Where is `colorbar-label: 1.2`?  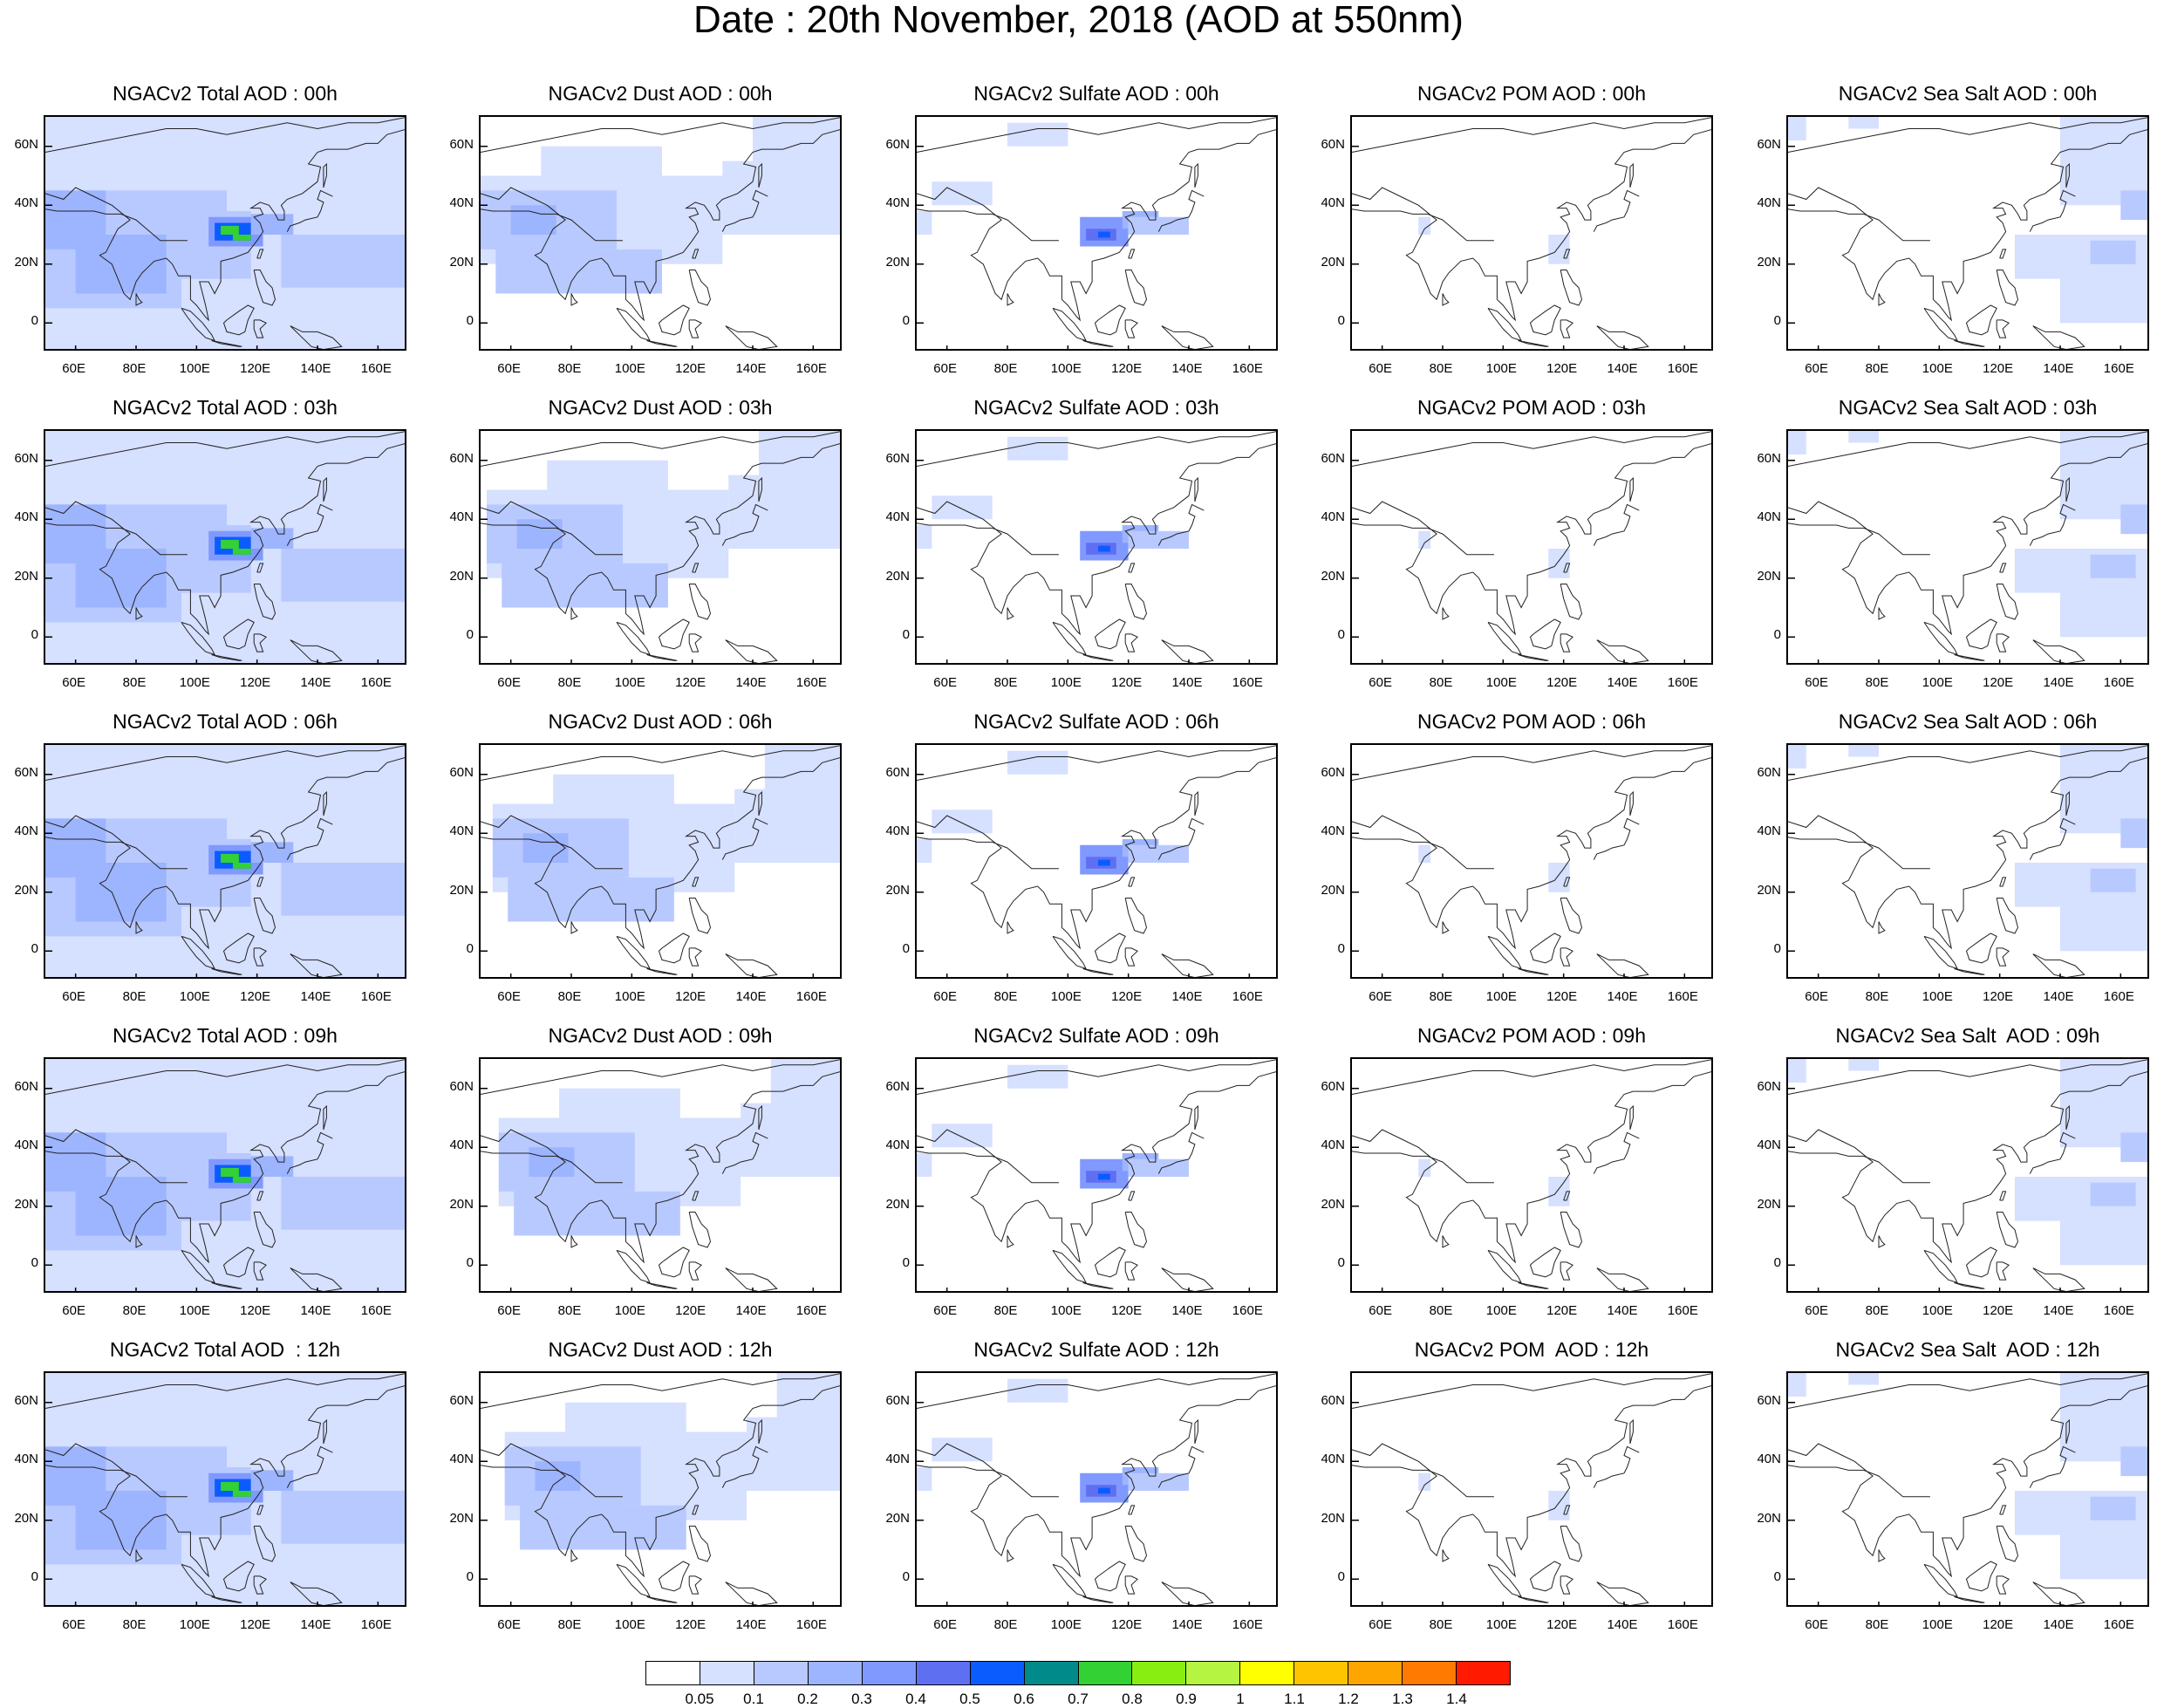
colorbar-label: 1.2 is located at coordinates (1348, 1699).